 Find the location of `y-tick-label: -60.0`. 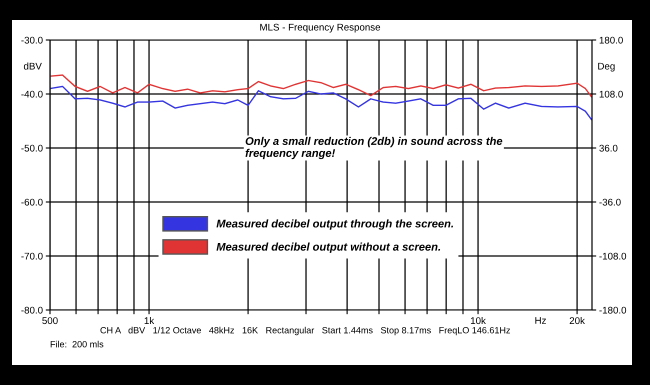

y-tick-label: -60.0 is located at coordinates (32, 202).